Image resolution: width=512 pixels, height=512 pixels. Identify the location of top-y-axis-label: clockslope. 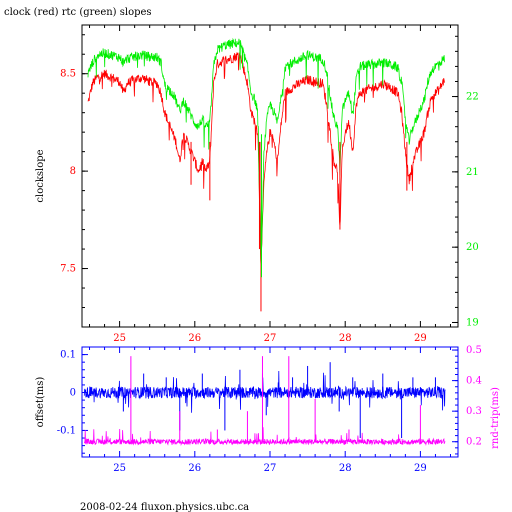
(40, 175).